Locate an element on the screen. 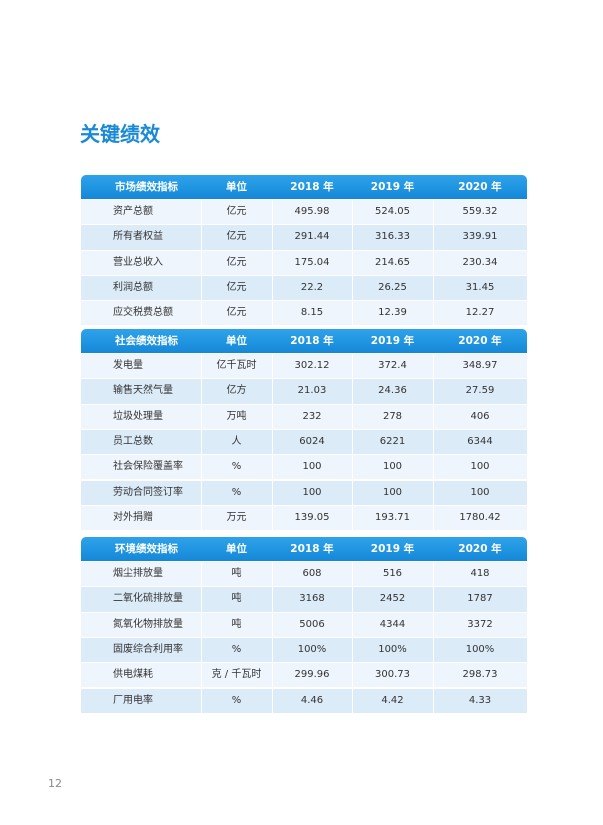  table-cell: 1780.42 is located at coordinates (480, 517).